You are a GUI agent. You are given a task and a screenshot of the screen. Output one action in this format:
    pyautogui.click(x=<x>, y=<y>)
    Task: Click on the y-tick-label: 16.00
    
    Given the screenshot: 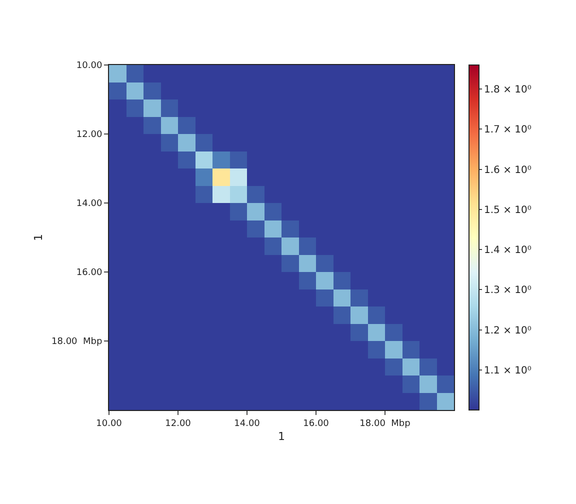 What is the action you would take?
    pyautogui.click(x=89, y=273)
    